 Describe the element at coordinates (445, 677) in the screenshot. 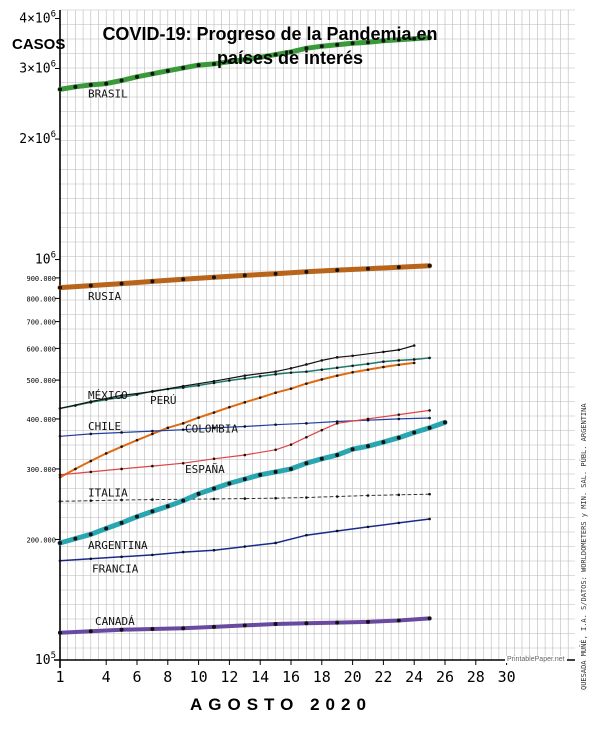

I see `x-tick-label: 26` at that location.